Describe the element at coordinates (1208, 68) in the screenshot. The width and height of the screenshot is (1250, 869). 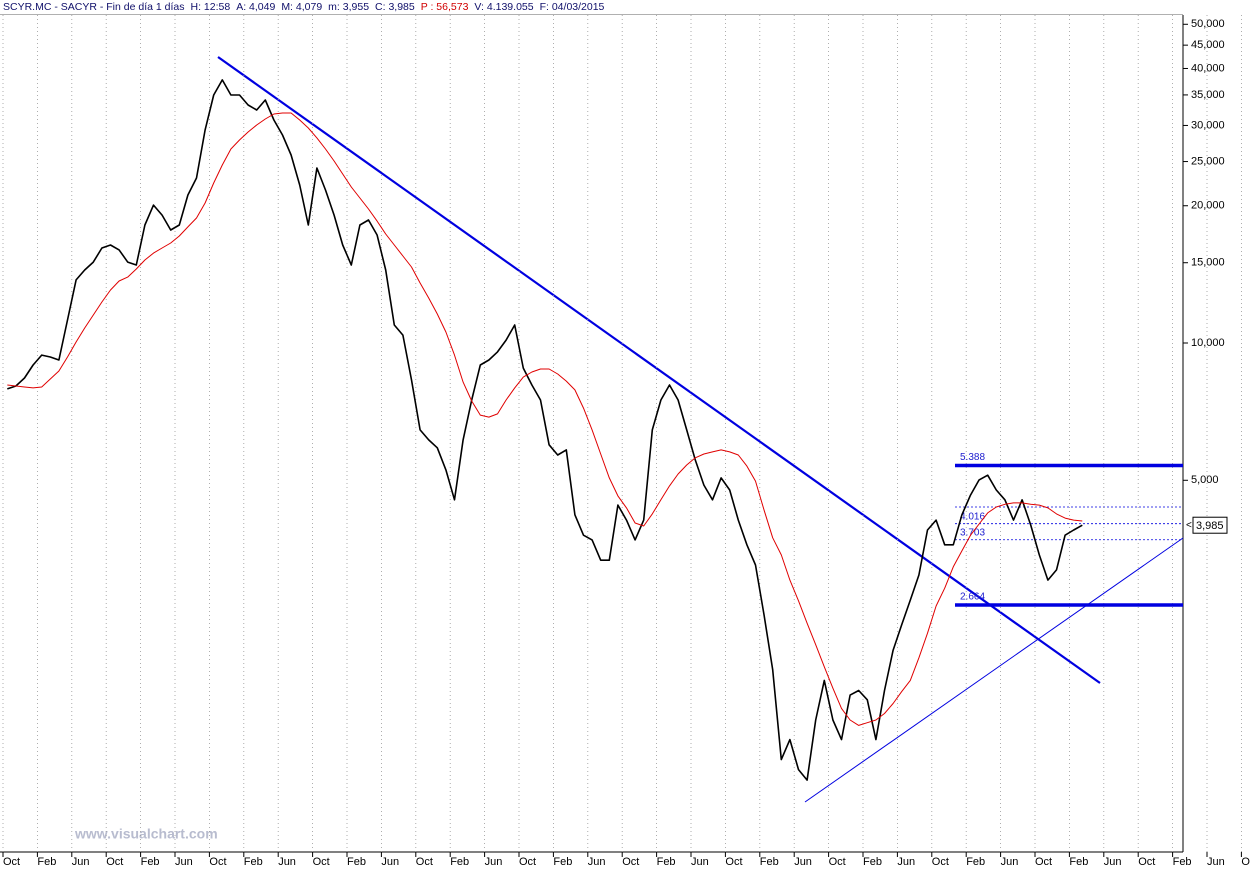
I see `y-tick-label: 40,000` at that location.